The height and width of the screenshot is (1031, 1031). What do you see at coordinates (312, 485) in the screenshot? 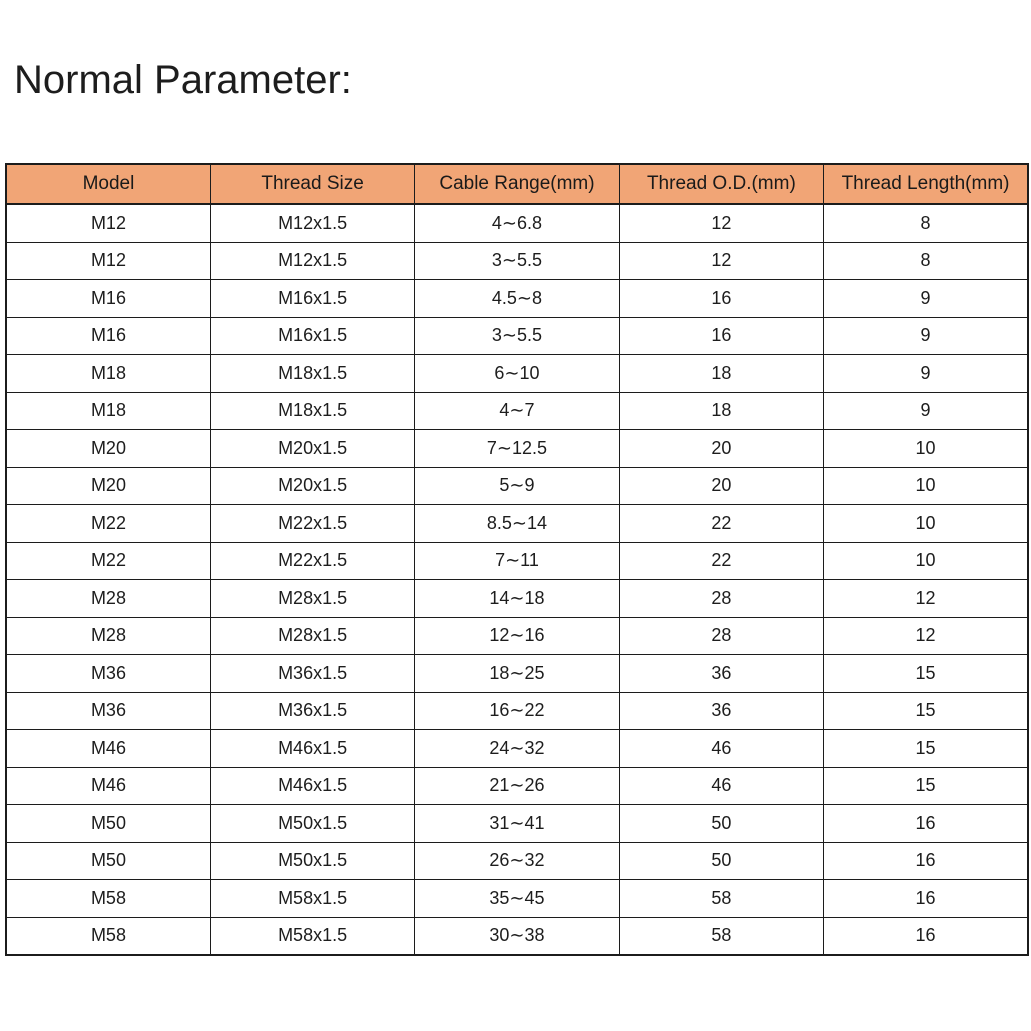
I see `table-cell: M20x1.5` at bounding box center [312, 485].